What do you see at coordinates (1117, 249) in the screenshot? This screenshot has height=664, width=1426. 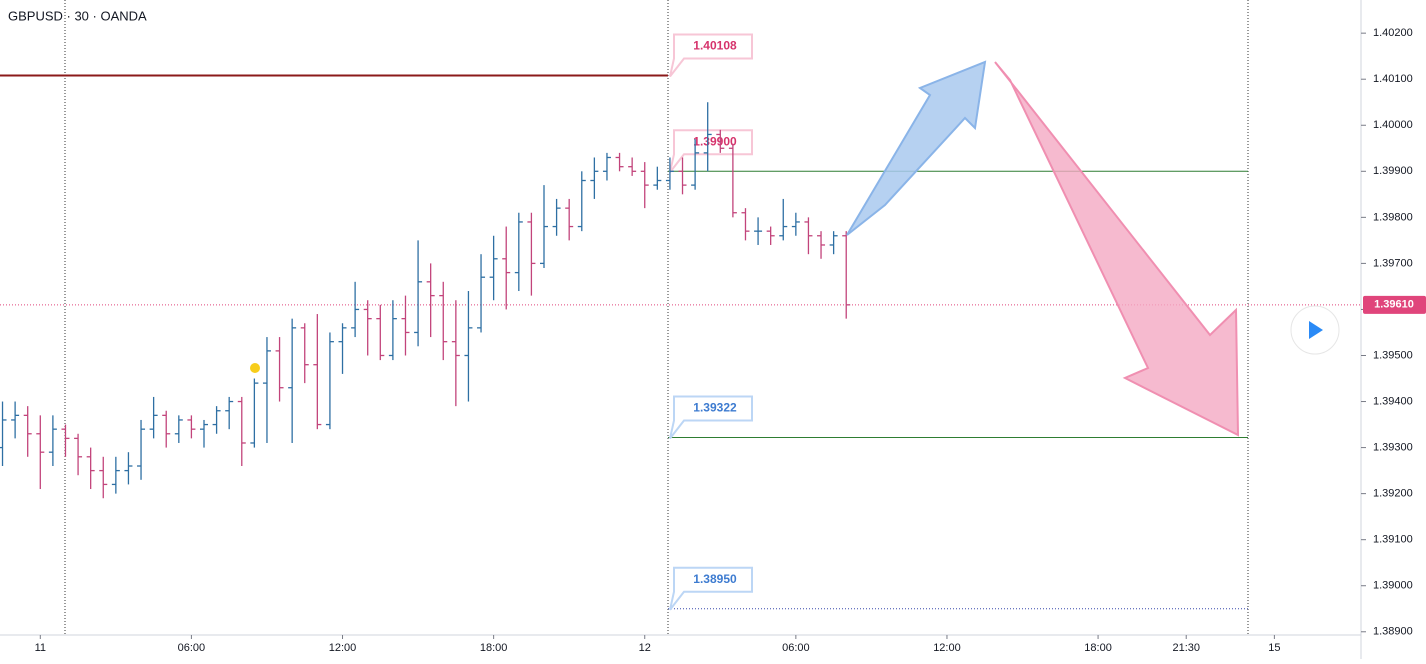 I see `down-arrow` at bounding box center [1117, 249].